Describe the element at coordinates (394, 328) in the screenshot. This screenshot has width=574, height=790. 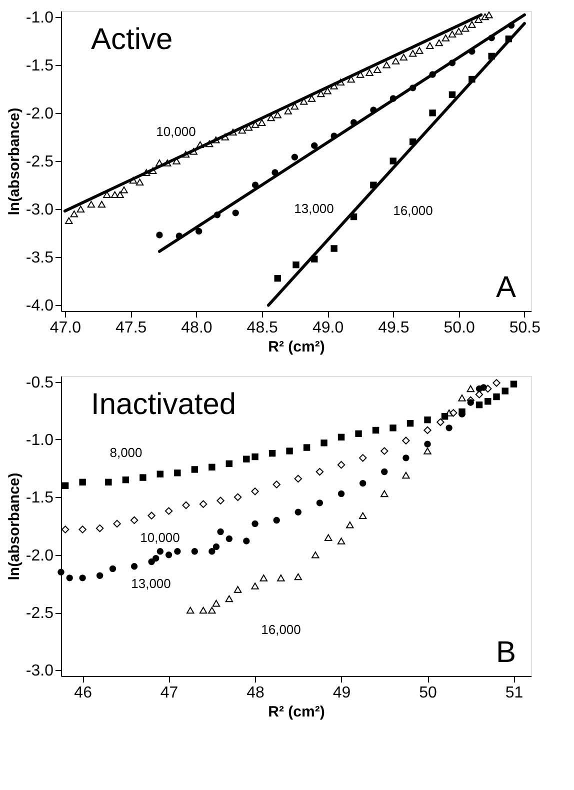
I see `x-tick-label: 49.5` at that location.